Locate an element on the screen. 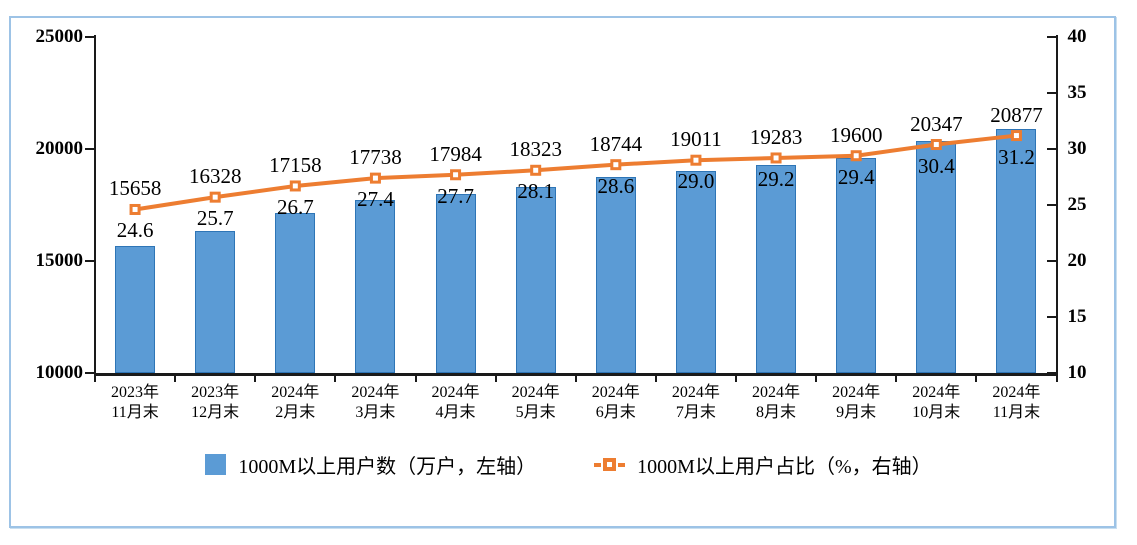  x-axis-tick-label: 2024年 2月末 is located at coordinates (295, 402).